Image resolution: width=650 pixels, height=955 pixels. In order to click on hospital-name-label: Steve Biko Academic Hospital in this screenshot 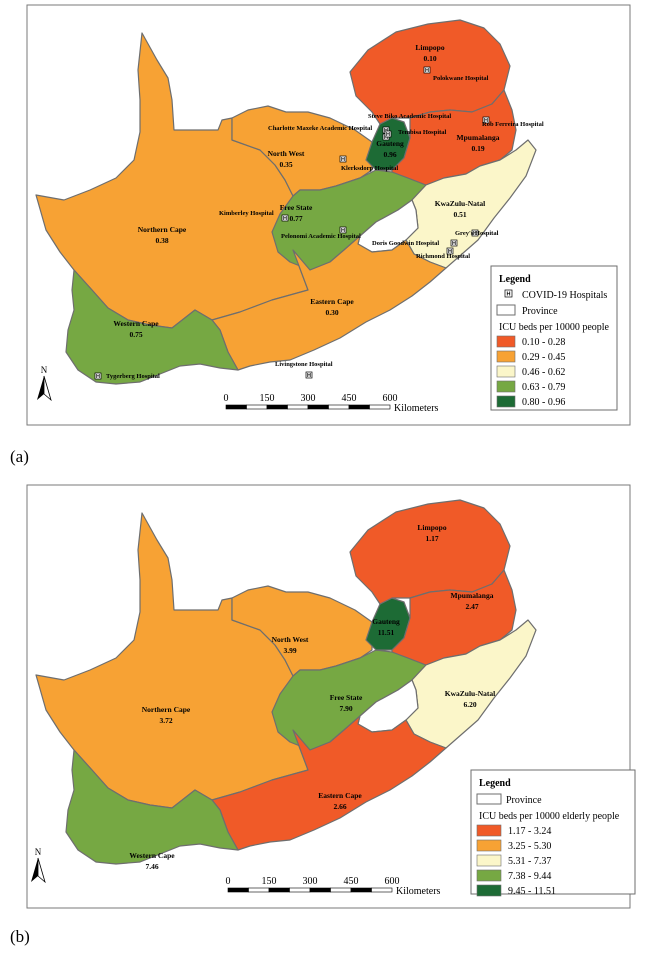, I will do `click(409, 116)`.